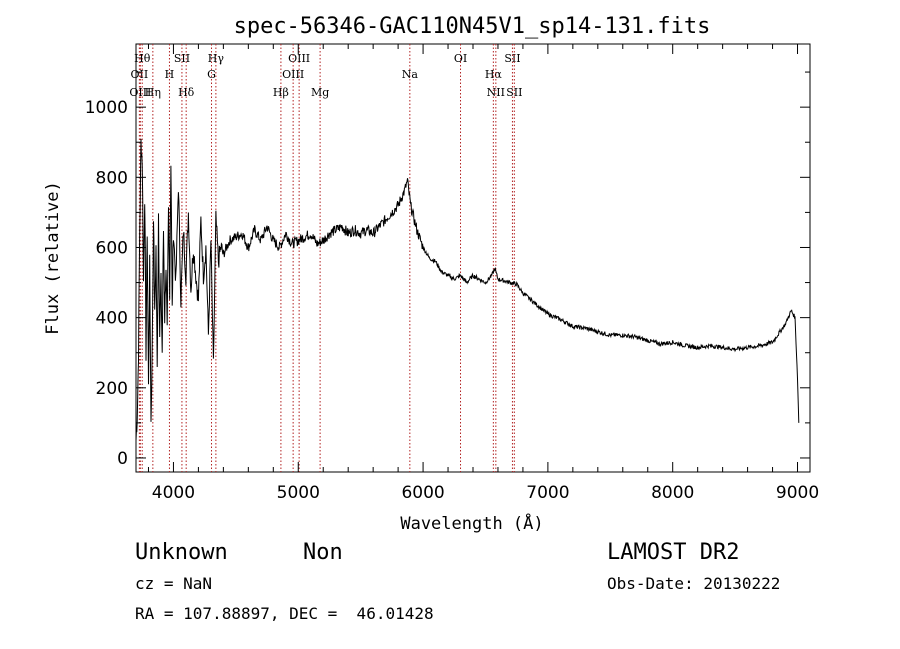  I want to click on spectral-line-label: NII, so click(496, 92).